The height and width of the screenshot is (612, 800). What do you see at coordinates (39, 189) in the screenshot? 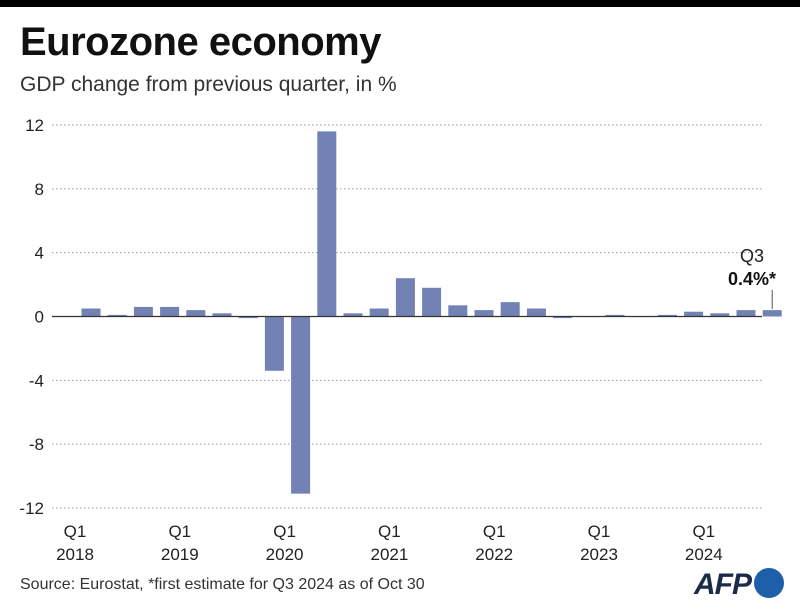
I see `y-tick-label: 8` at bounding box center [39, 189].